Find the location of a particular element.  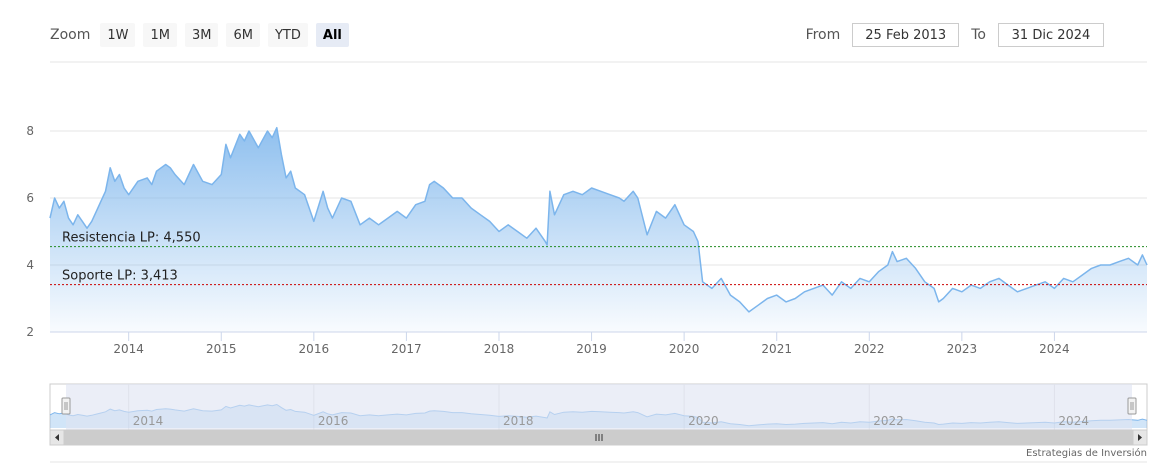

navigator-right-handle is located at coordinates (1132, 406).